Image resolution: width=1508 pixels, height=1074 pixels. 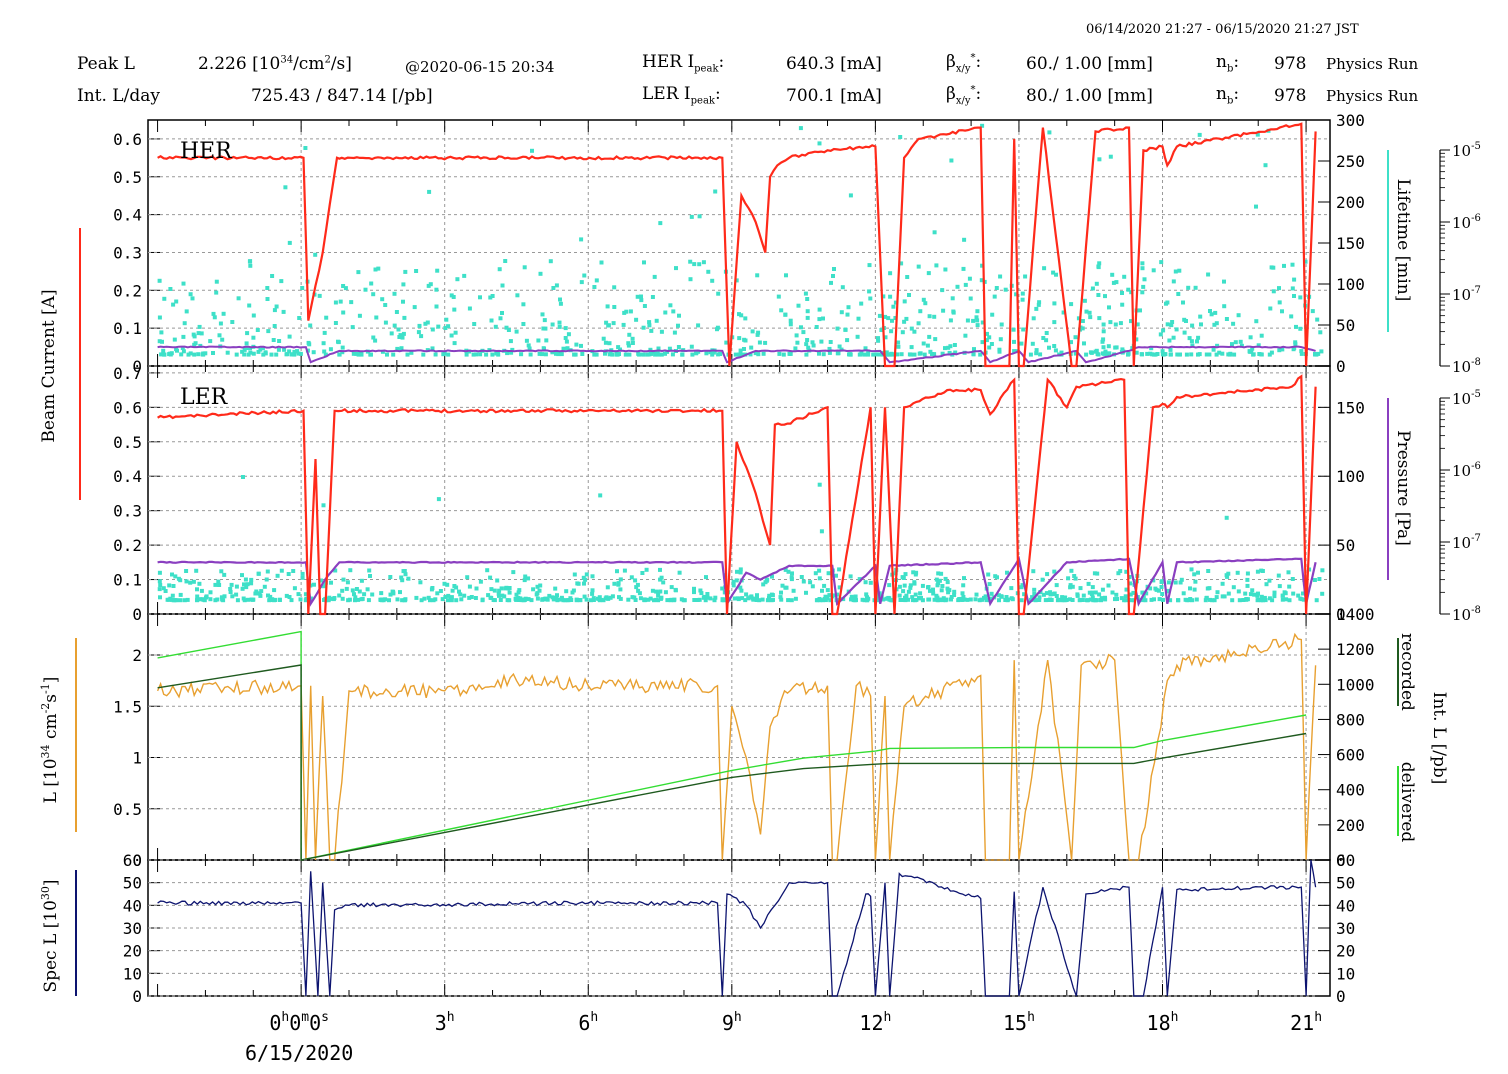 What do you see at coordinates (1345, 905) in the screenshot?
I see `y-tick-label-right: 40` at bounding box center [1345, 905].